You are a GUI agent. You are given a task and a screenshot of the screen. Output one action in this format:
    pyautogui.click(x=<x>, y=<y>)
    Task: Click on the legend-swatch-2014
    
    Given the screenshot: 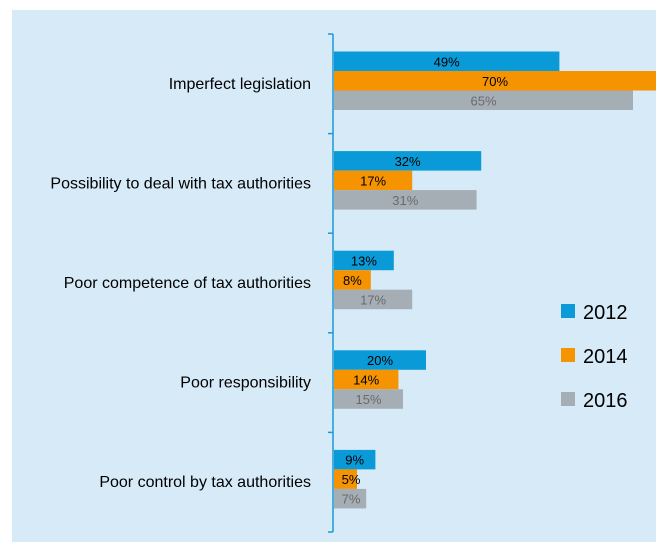 What is the action you would take?
    pyautogui.click(x=568, y=355)
    